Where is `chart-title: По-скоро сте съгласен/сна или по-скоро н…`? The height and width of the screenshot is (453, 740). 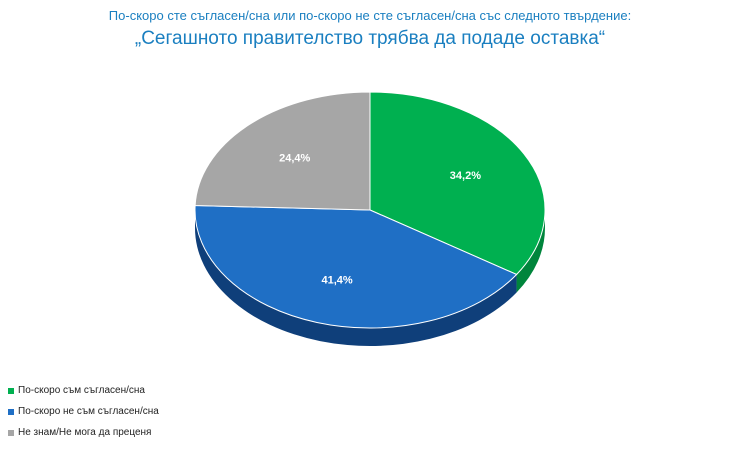 chart-title: По-скоро сте съгласен/сна или по-скоро н… is located at coordinates (370, 15).